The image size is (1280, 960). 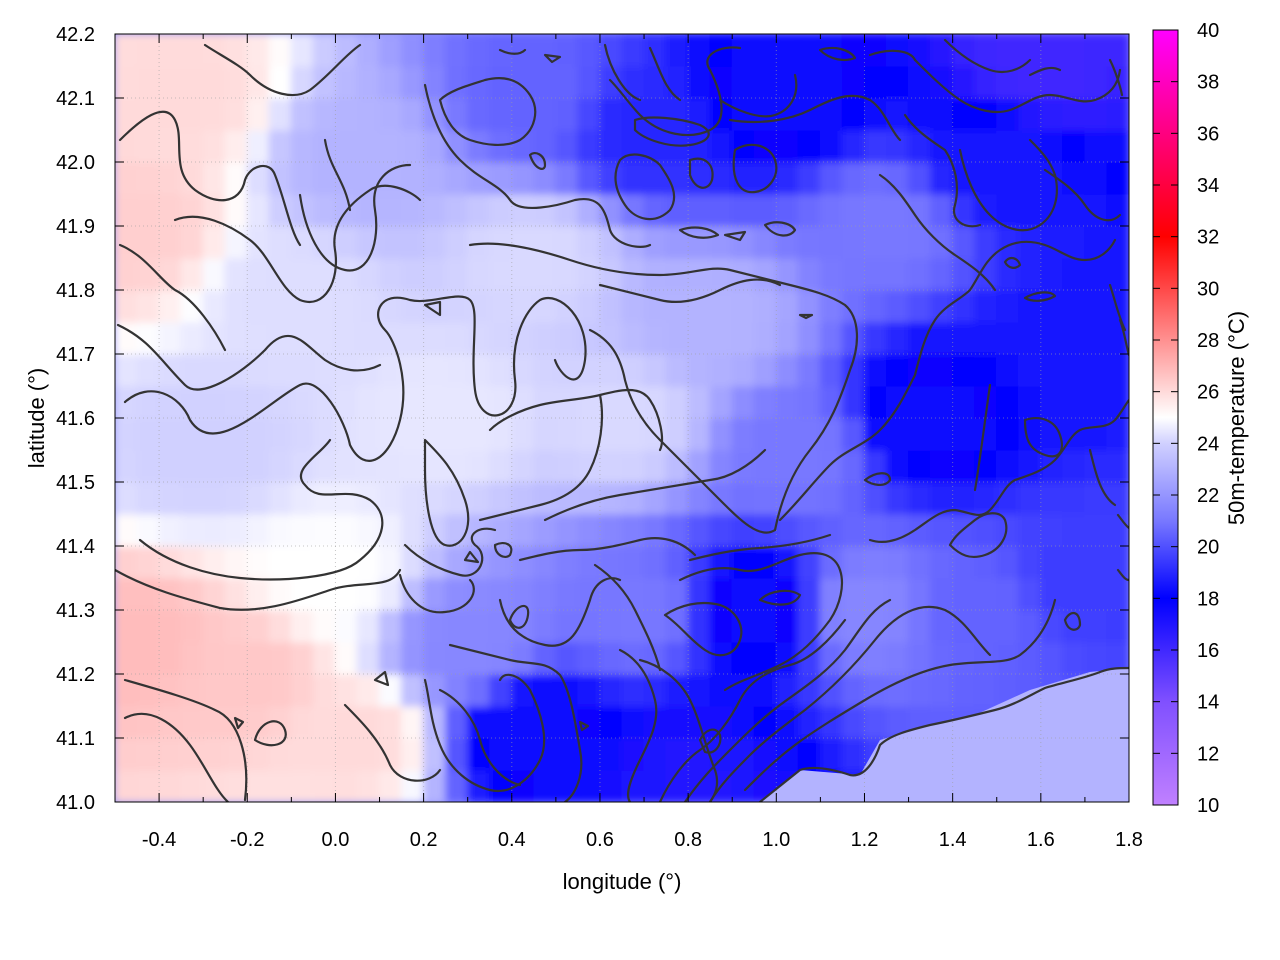 I want to click on colorbar-tick-label: 16, so click(x=1208, y=651).